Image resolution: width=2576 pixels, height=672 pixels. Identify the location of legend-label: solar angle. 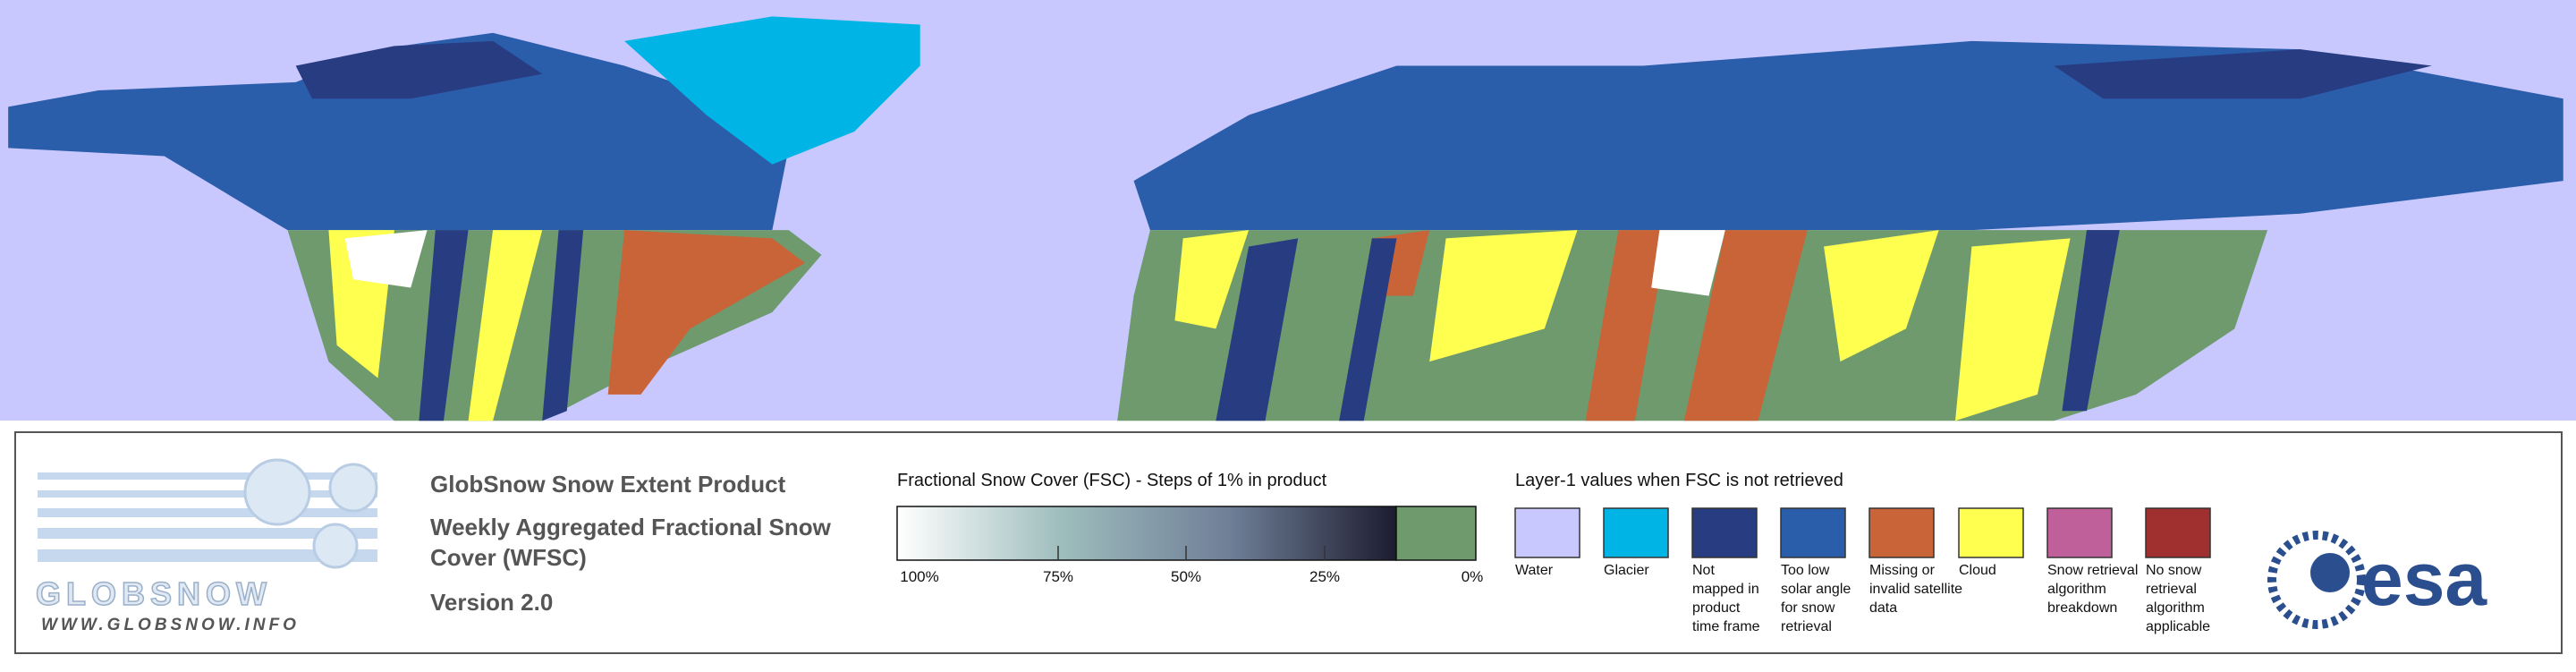
(1816, 589).